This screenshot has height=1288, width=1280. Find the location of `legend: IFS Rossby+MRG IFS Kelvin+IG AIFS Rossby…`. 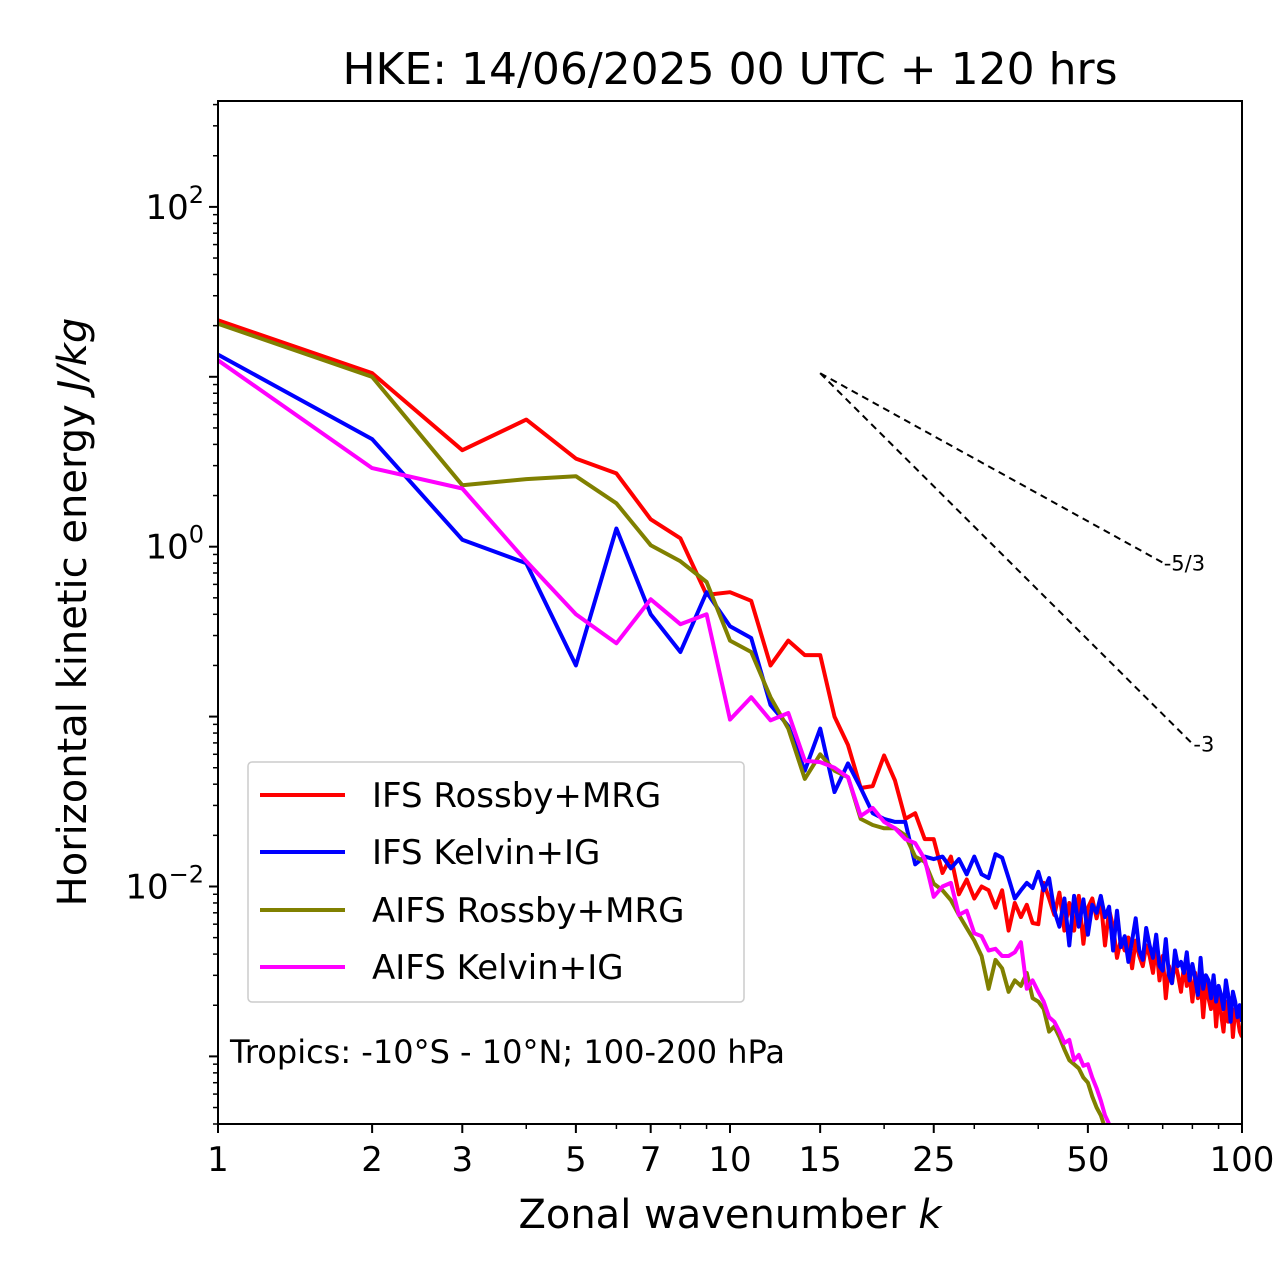

legend: IFS Rossby+MRG IFS Kelvin+IG AIFS Rossby… is located at coordinates (496, 882).